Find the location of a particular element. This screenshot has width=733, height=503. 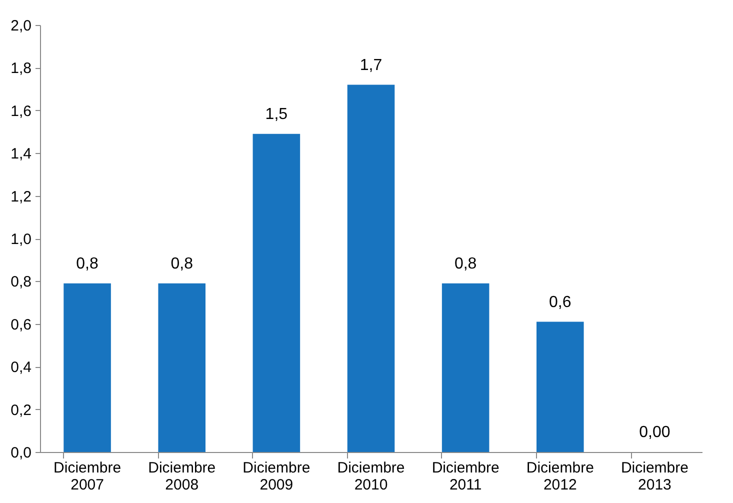

y-tick-label: 0,0 is located at coordinates (21, 453).